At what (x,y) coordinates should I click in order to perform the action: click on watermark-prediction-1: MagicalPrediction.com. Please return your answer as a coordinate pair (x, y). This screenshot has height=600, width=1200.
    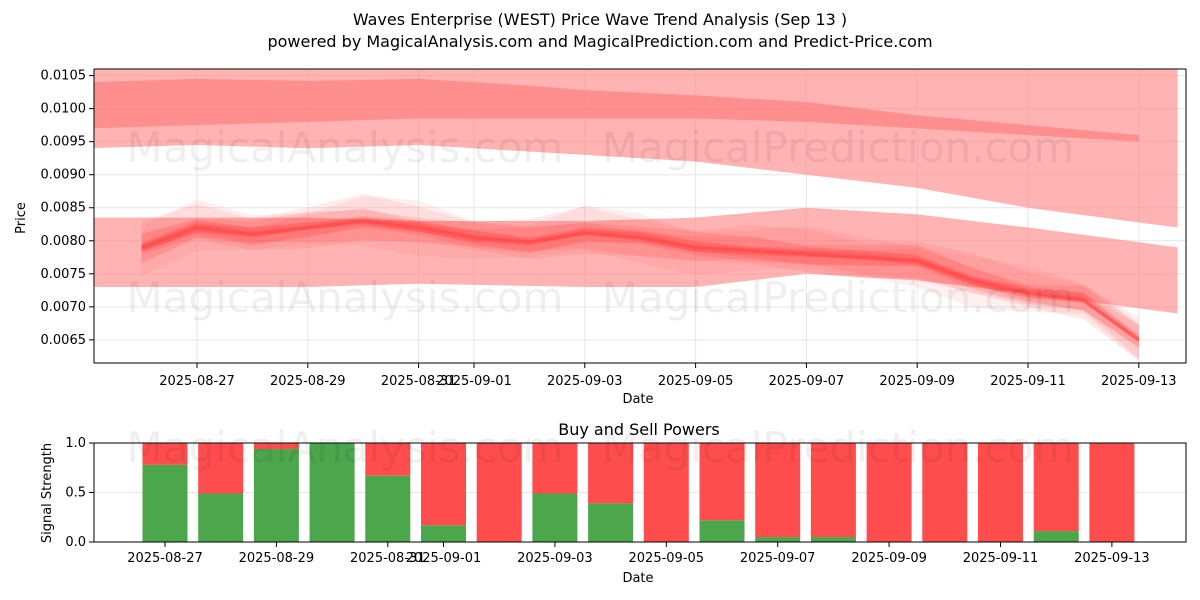
    Looking at the image, I should click on (838, 147).